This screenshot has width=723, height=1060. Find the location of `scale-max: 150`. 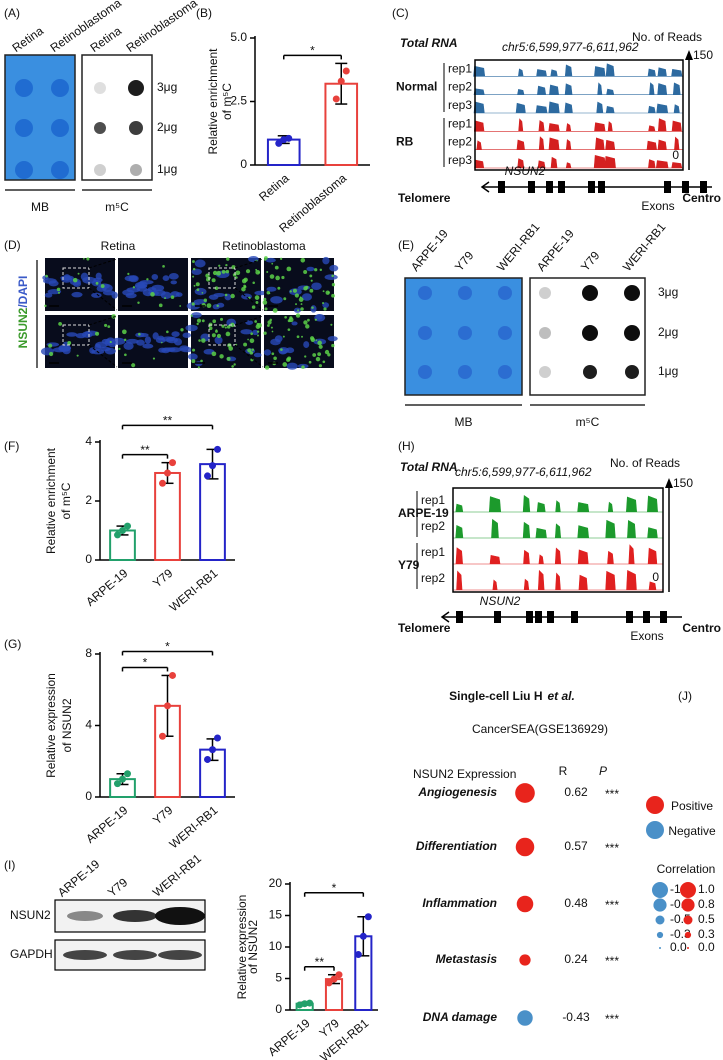

scale-max: 150 is located at coordinates (683, 483).